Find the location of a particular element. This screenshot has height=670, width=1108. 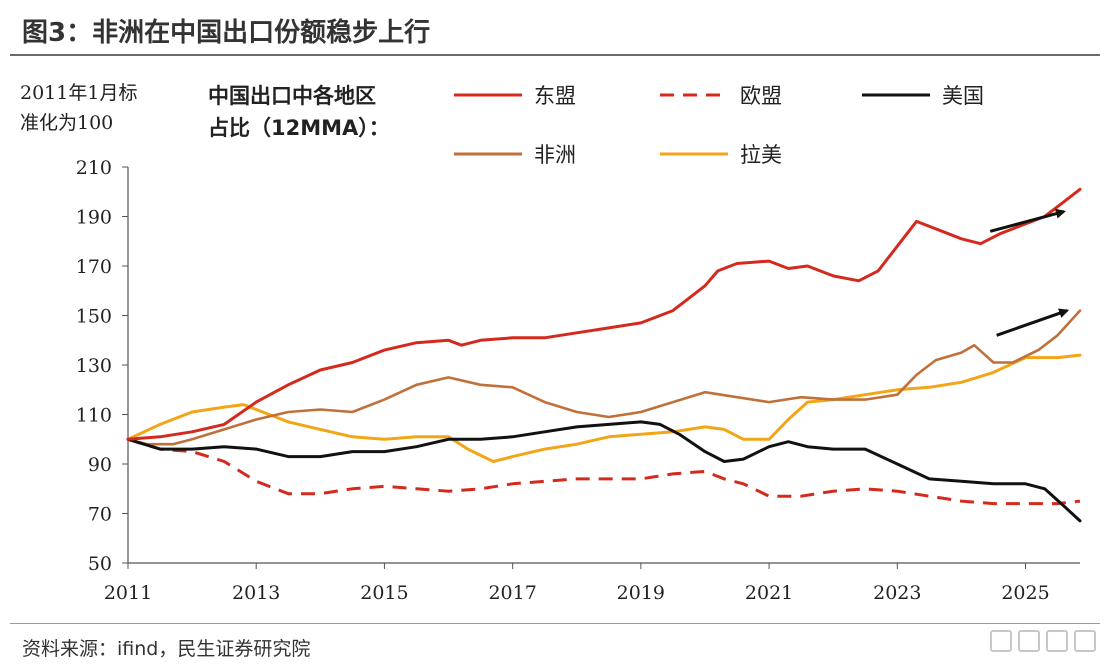

x-tick-label: 2025 is located at coordinates (1025, 593).